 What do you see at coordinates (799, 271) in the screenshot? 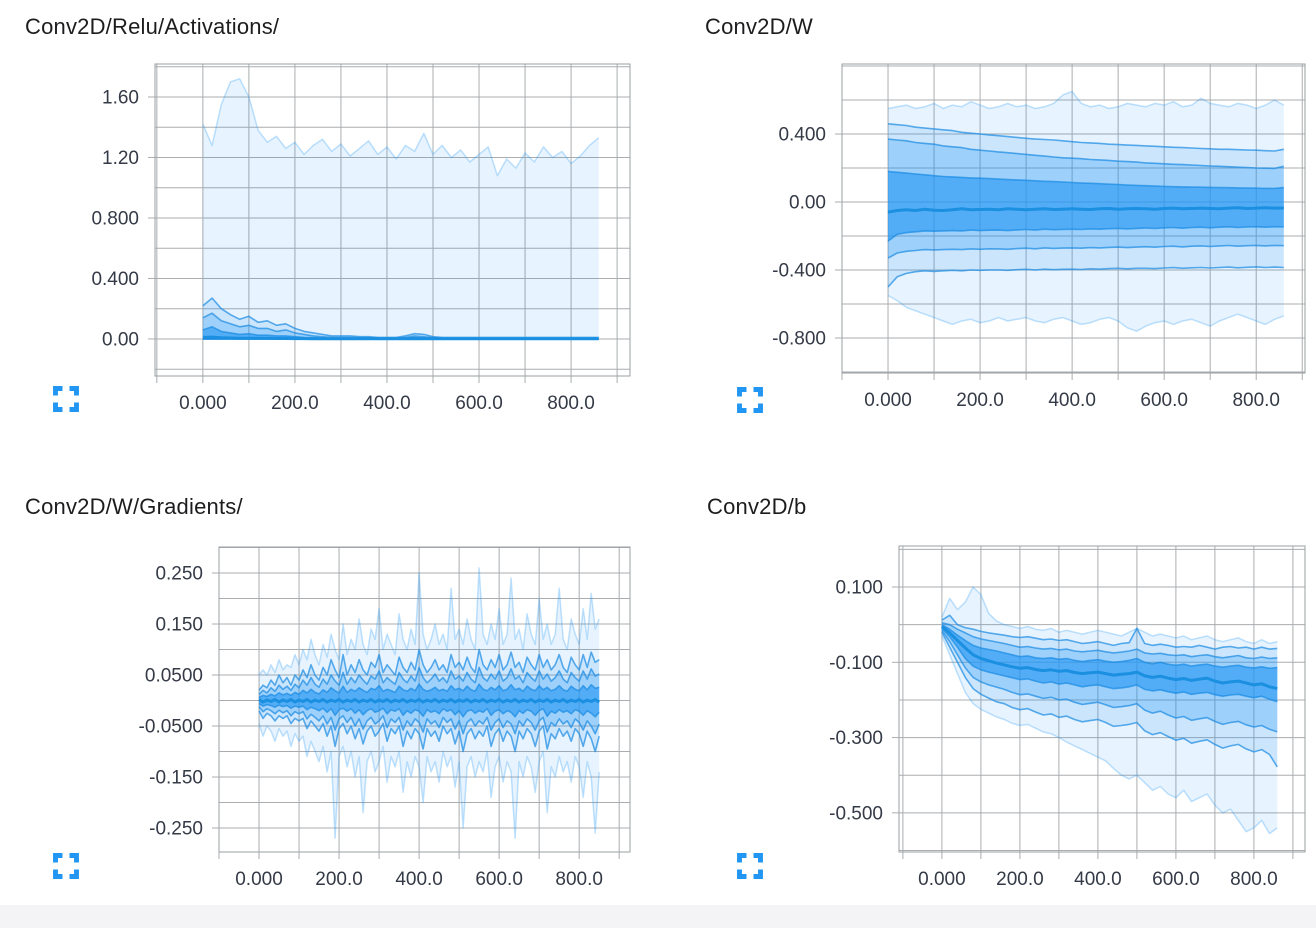
I see `svg-text: -0.400` at bounding box center [799, 271].